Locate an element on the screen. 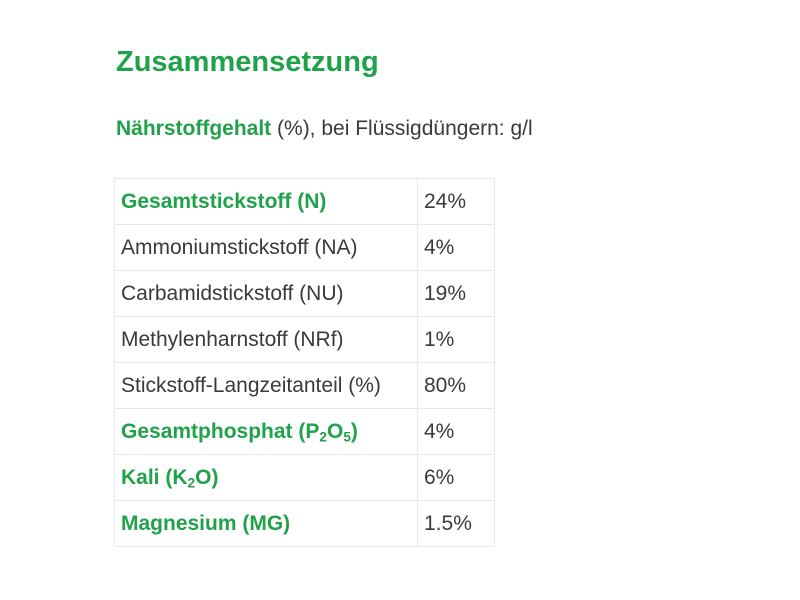 This screenshot has width=800, height=600. table-row: Gesamtstickstoff (N) 24% is located at coordinates (304, 201).